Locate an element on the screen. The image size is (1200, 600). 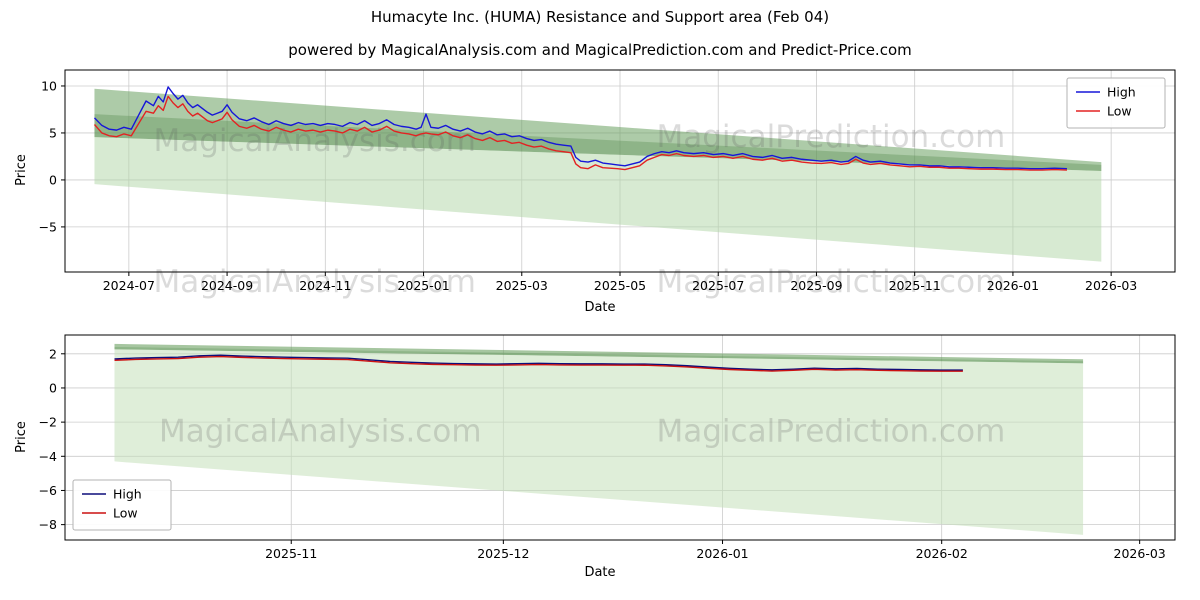
svg-text: 2025-03 is located at coordinates (522, 285).